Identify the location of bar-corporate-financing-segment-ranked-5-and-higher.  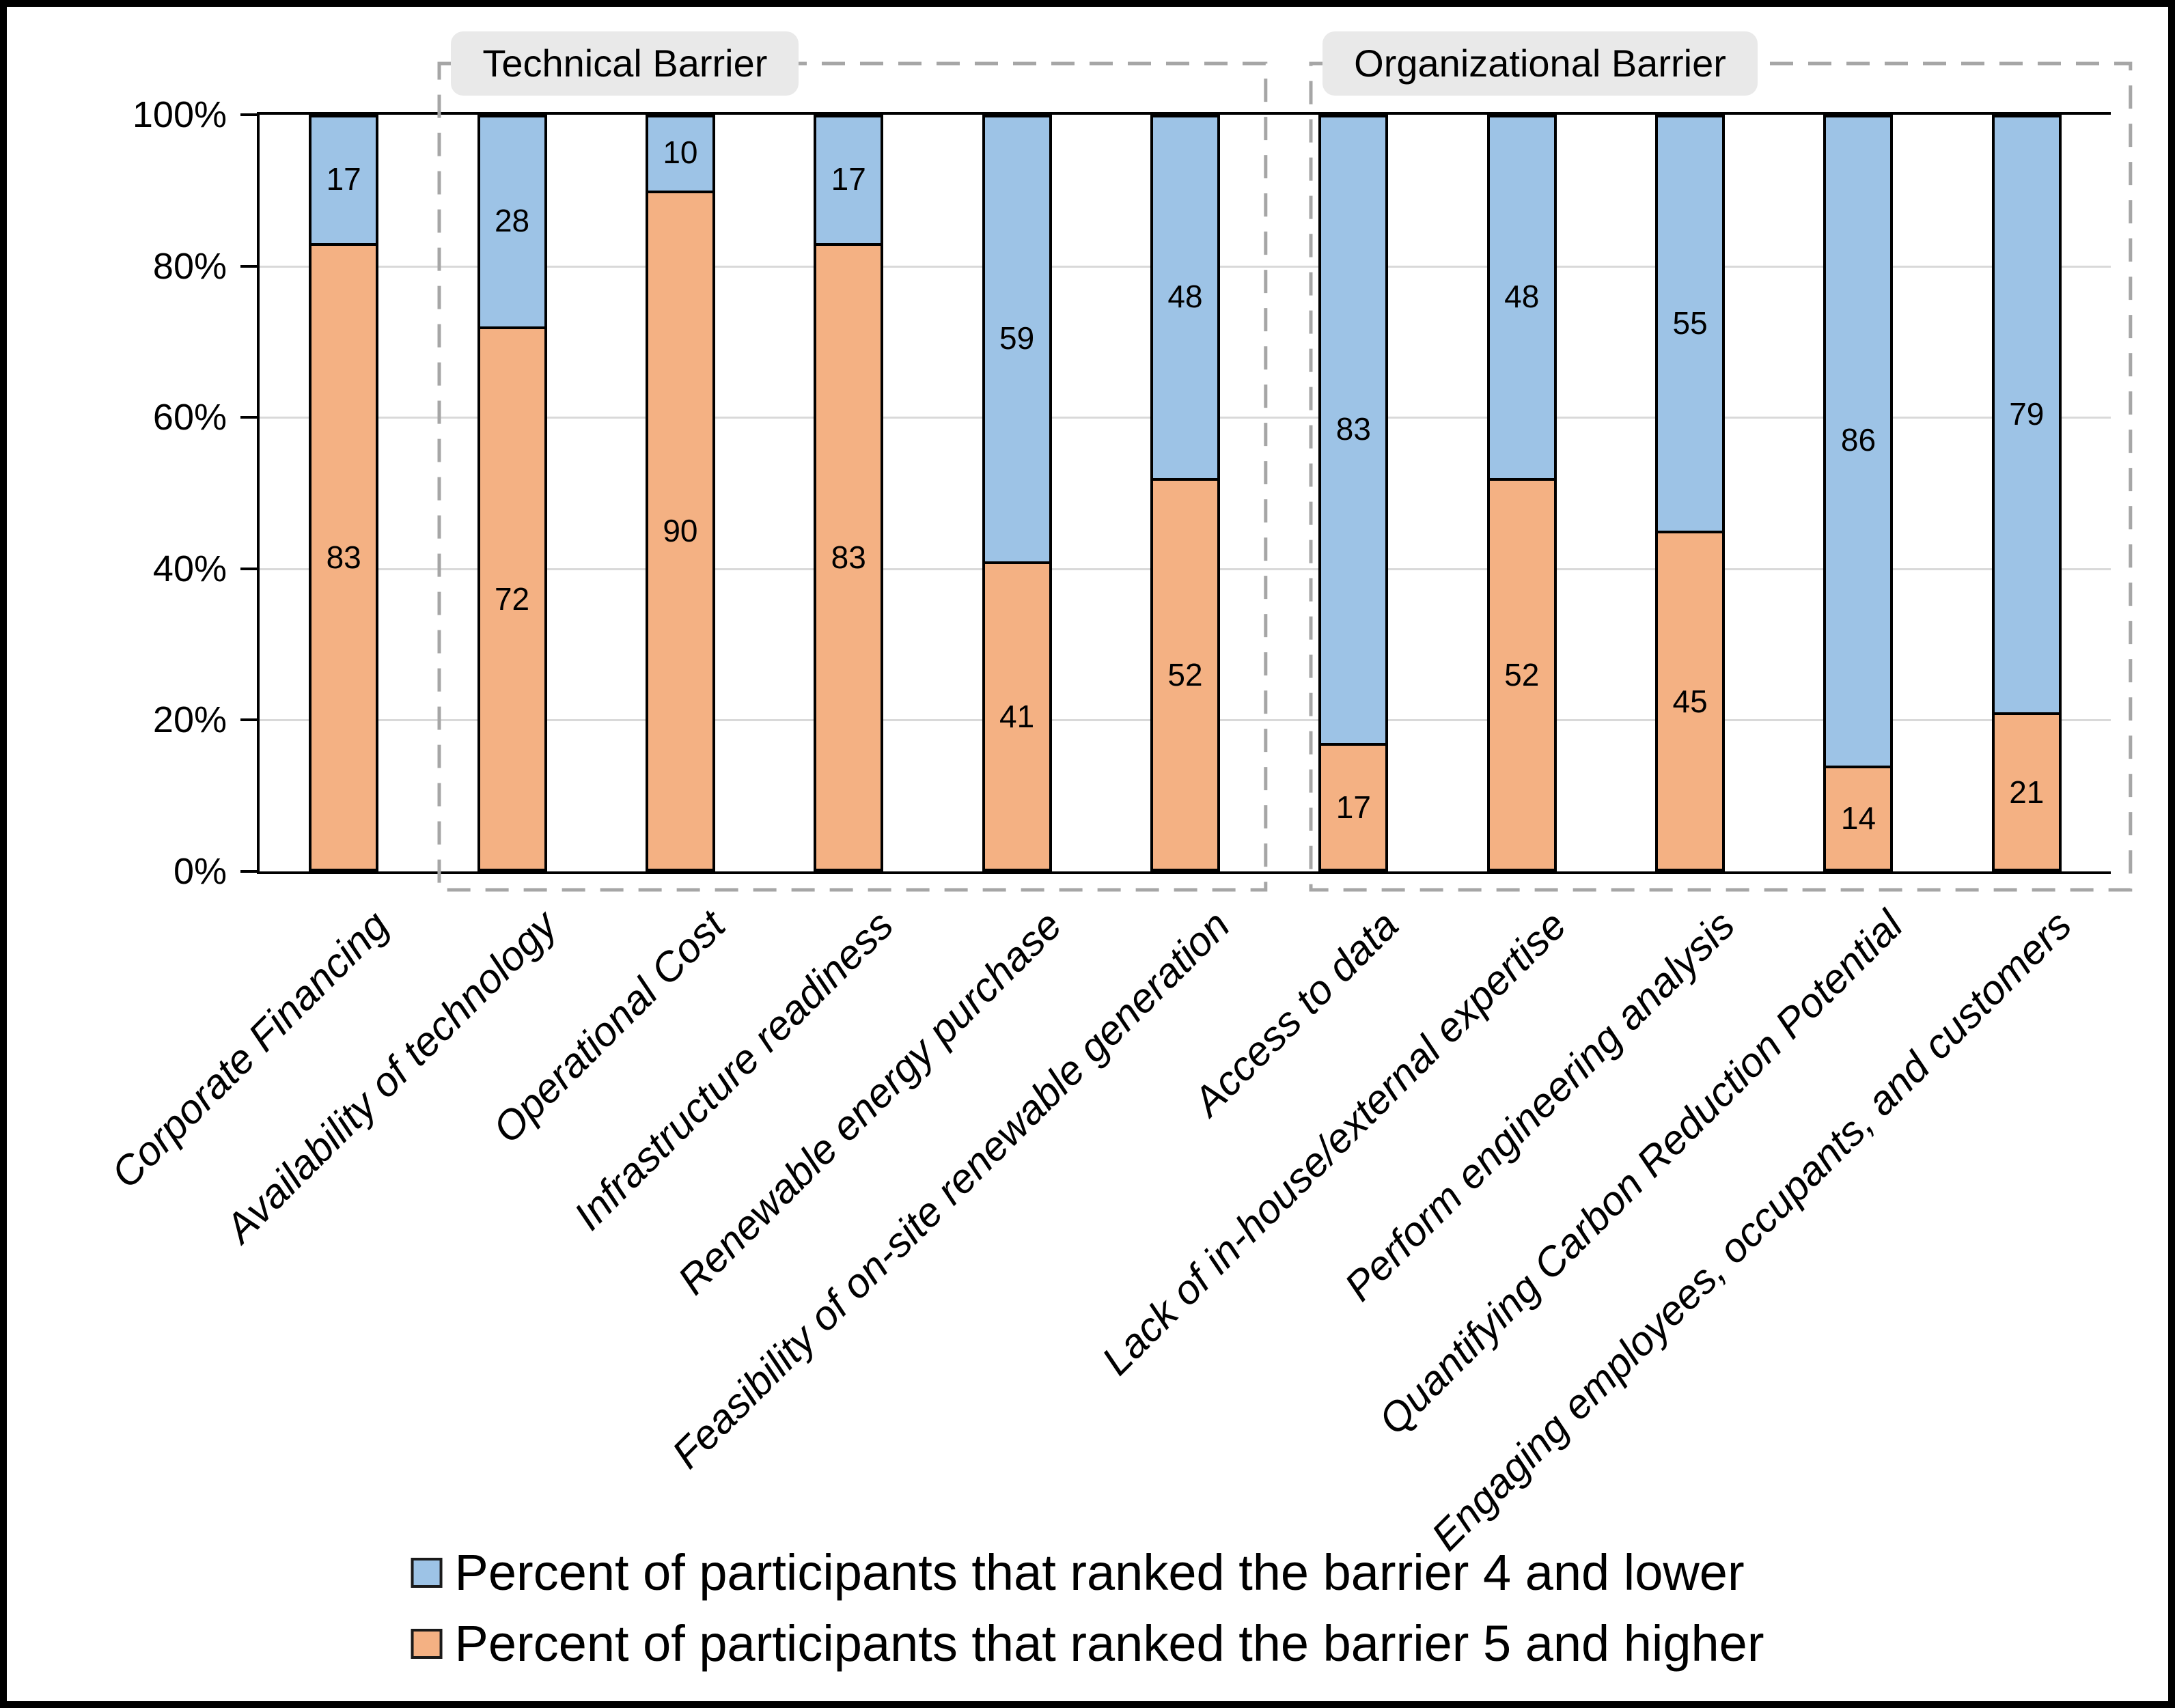
(344, 557).